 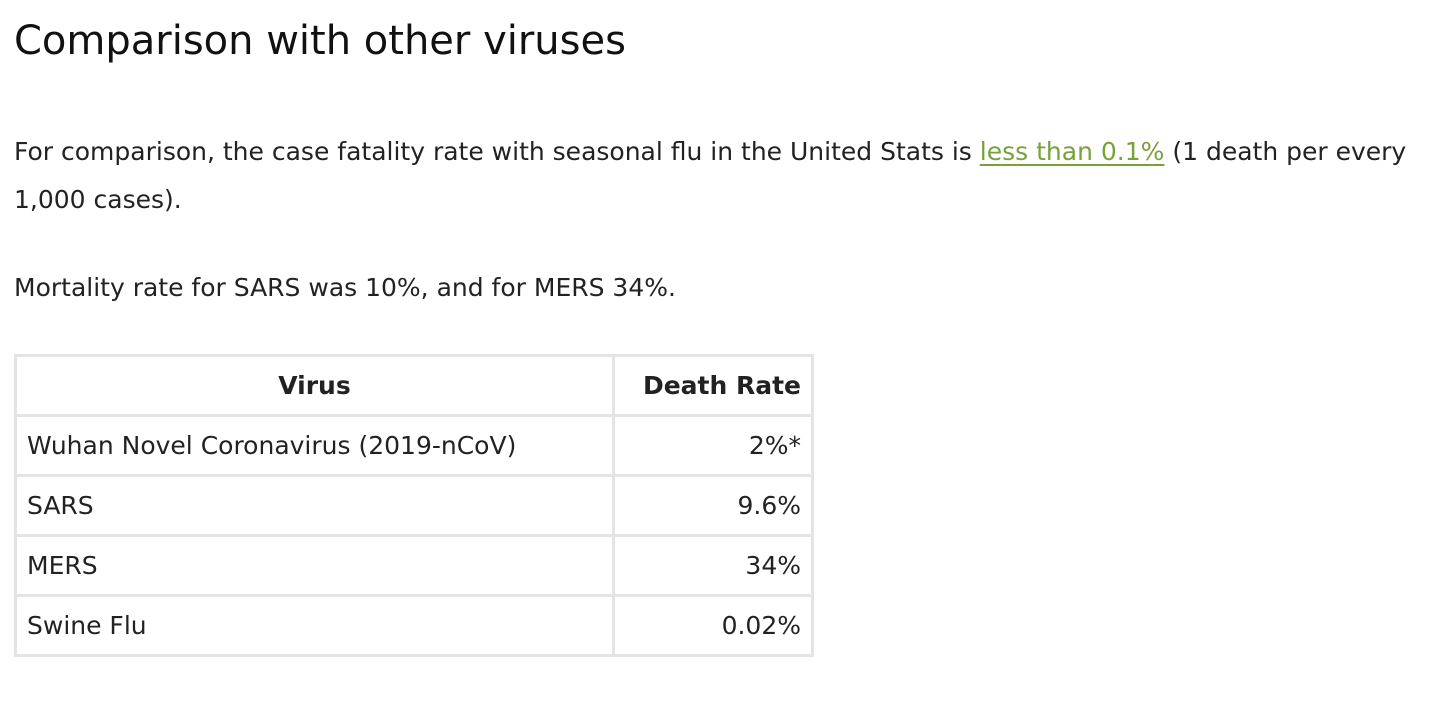 I want to click on virus-name-cell: SARS, so click(x=314, y=505).